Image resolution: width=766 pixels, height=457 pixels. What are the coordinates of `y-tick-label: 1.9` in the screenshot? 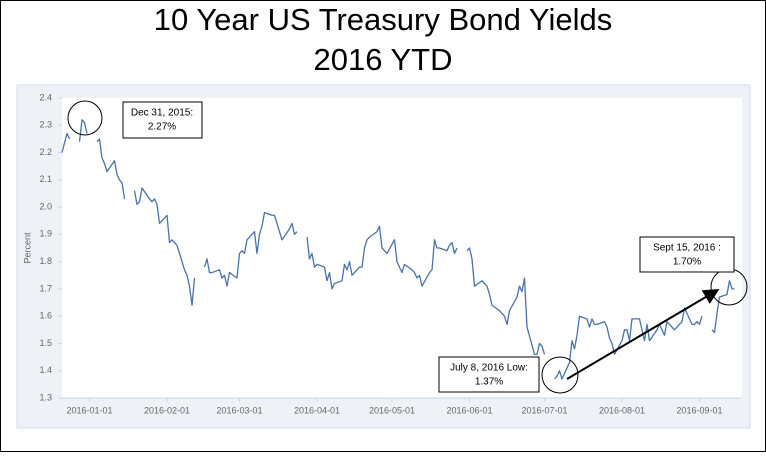 It's located at (45, 234).